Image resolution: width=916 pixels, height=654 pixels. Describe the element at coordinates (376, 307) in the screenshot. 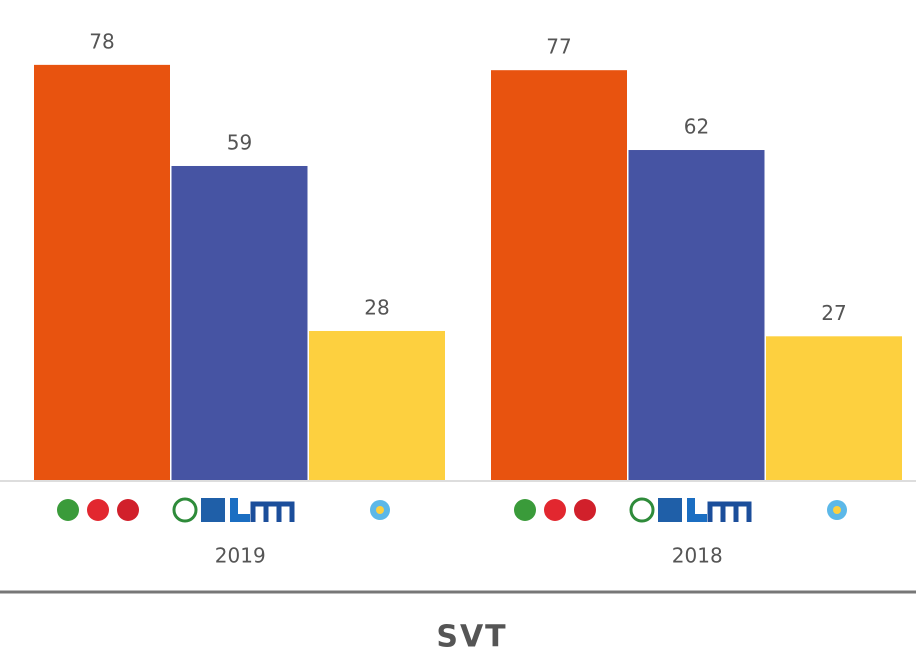

I see `value-label: 28` at that location.